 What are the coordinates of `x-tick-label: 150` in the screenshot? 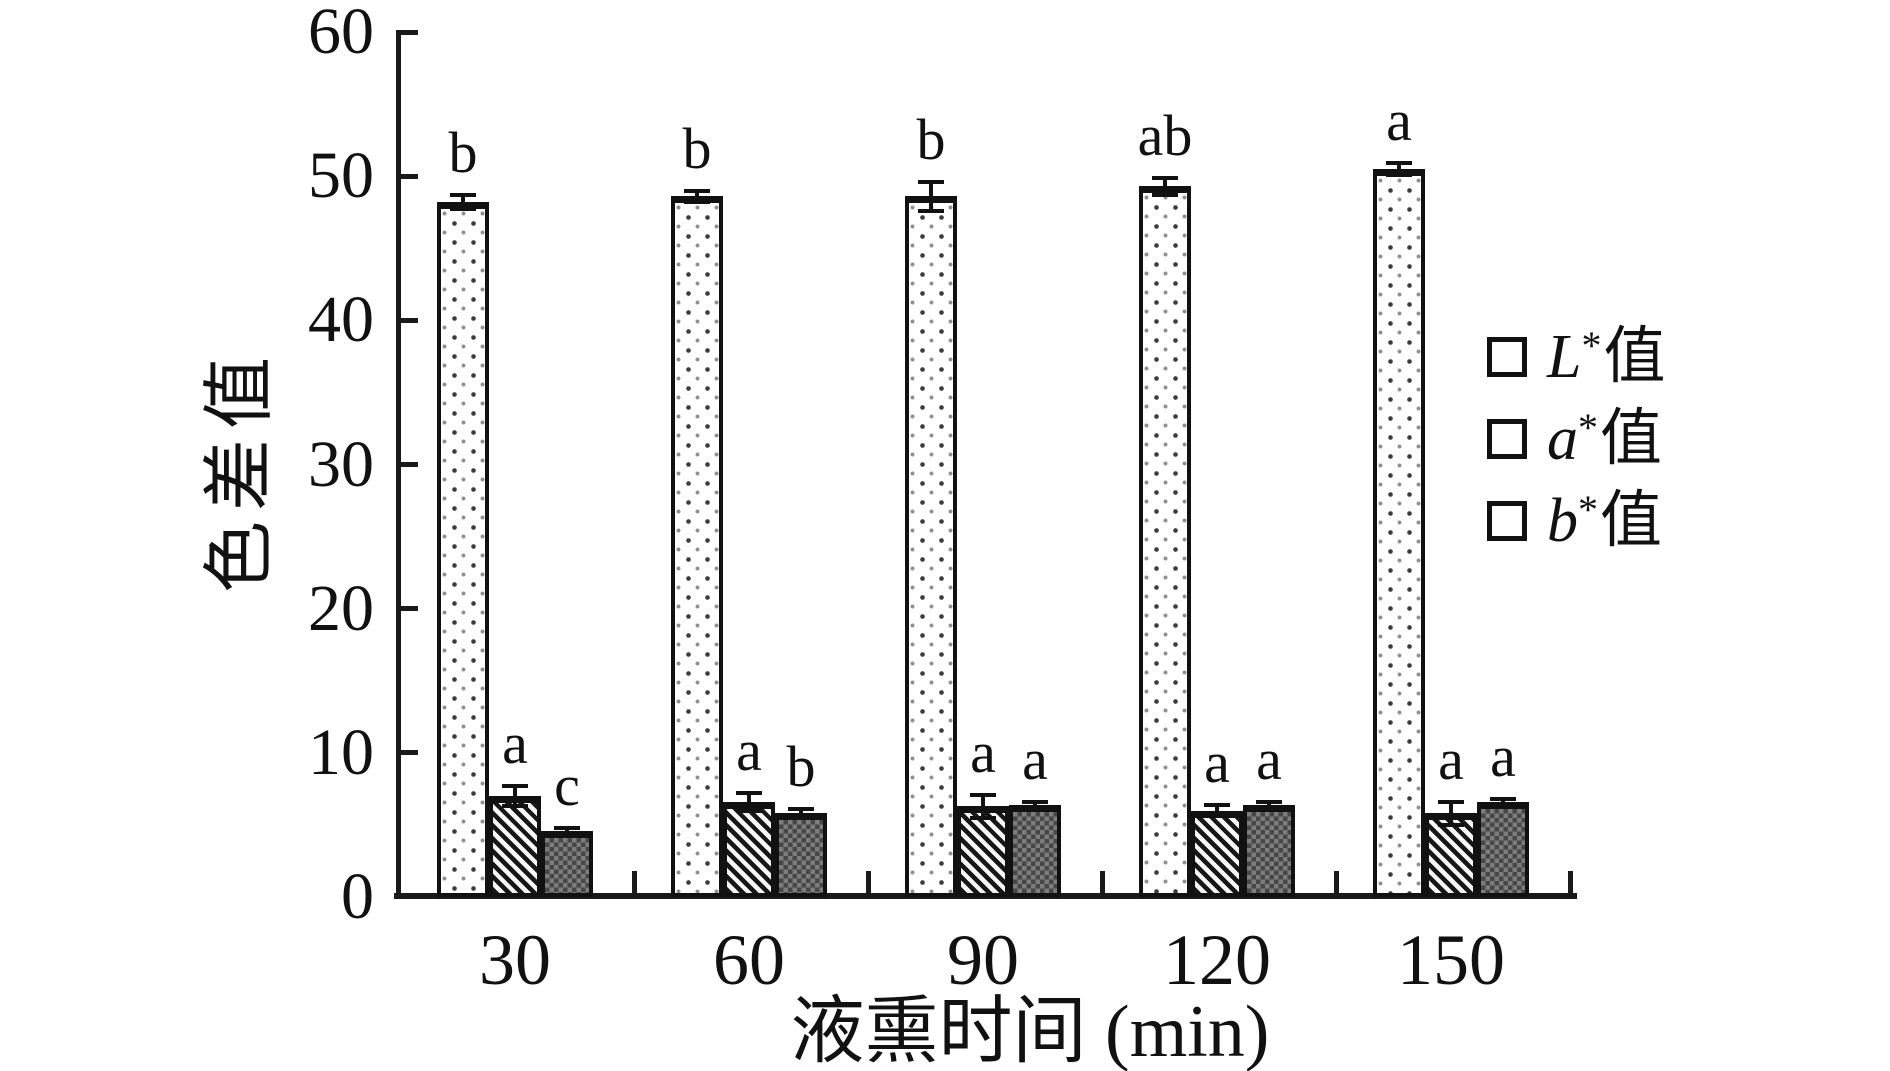 It's located at (1451, 960).